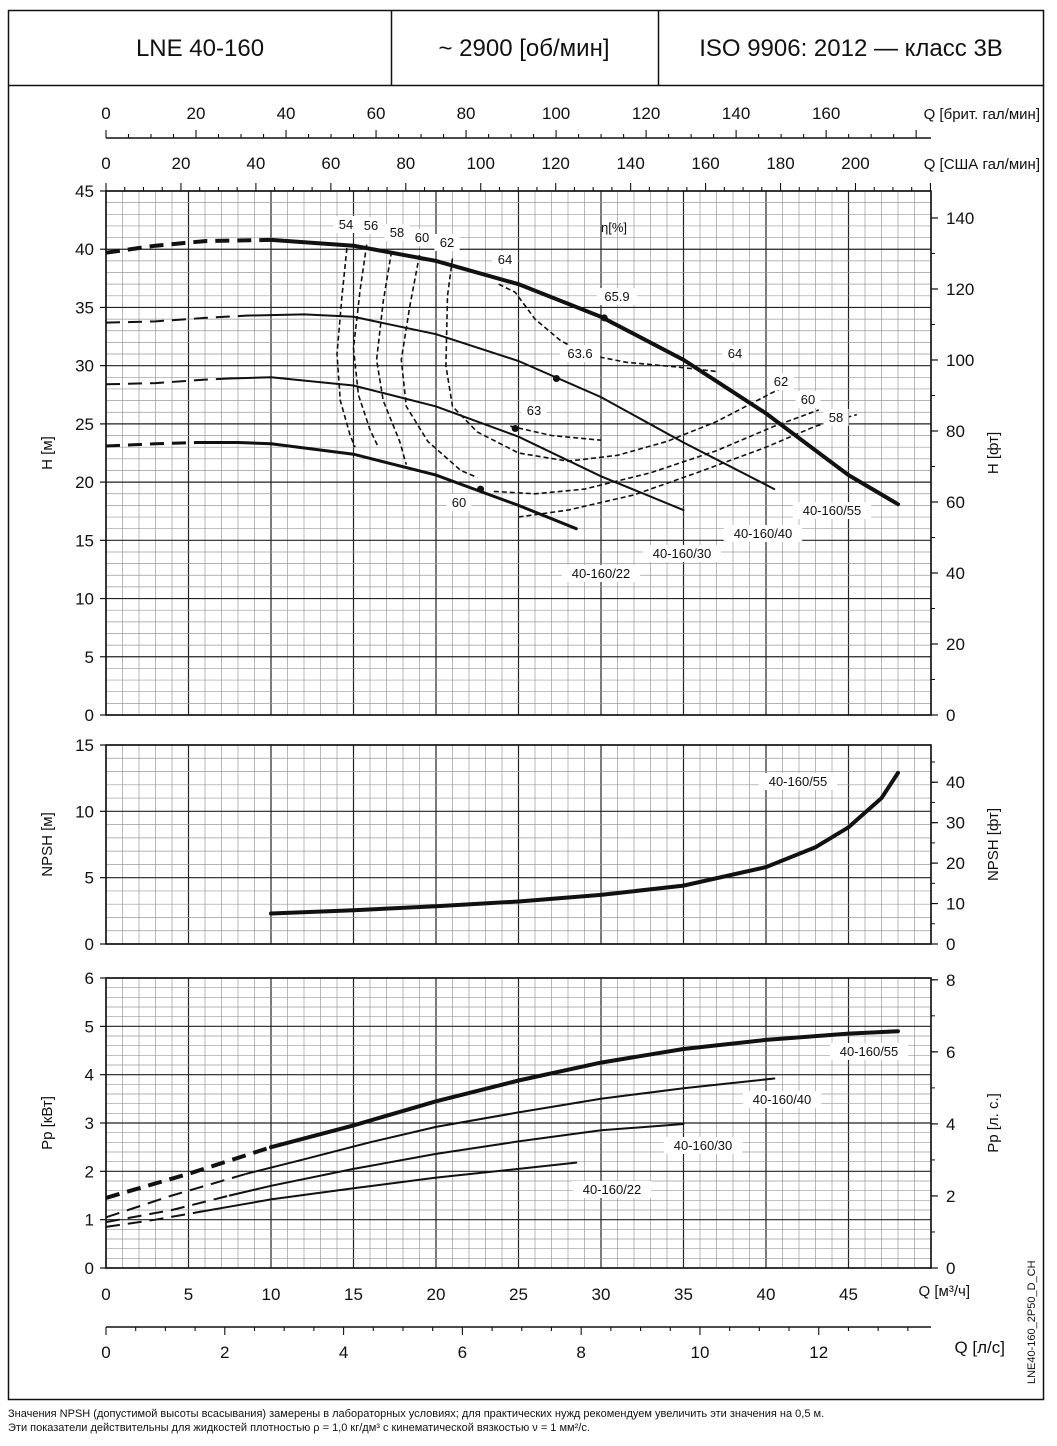 This screenshot has width=1057, height=1446. What do you see at coordinates (176, 1195) in the screenshot?
I see `series-extrapolated-40-160/40` at bounding box center [176, 1195].